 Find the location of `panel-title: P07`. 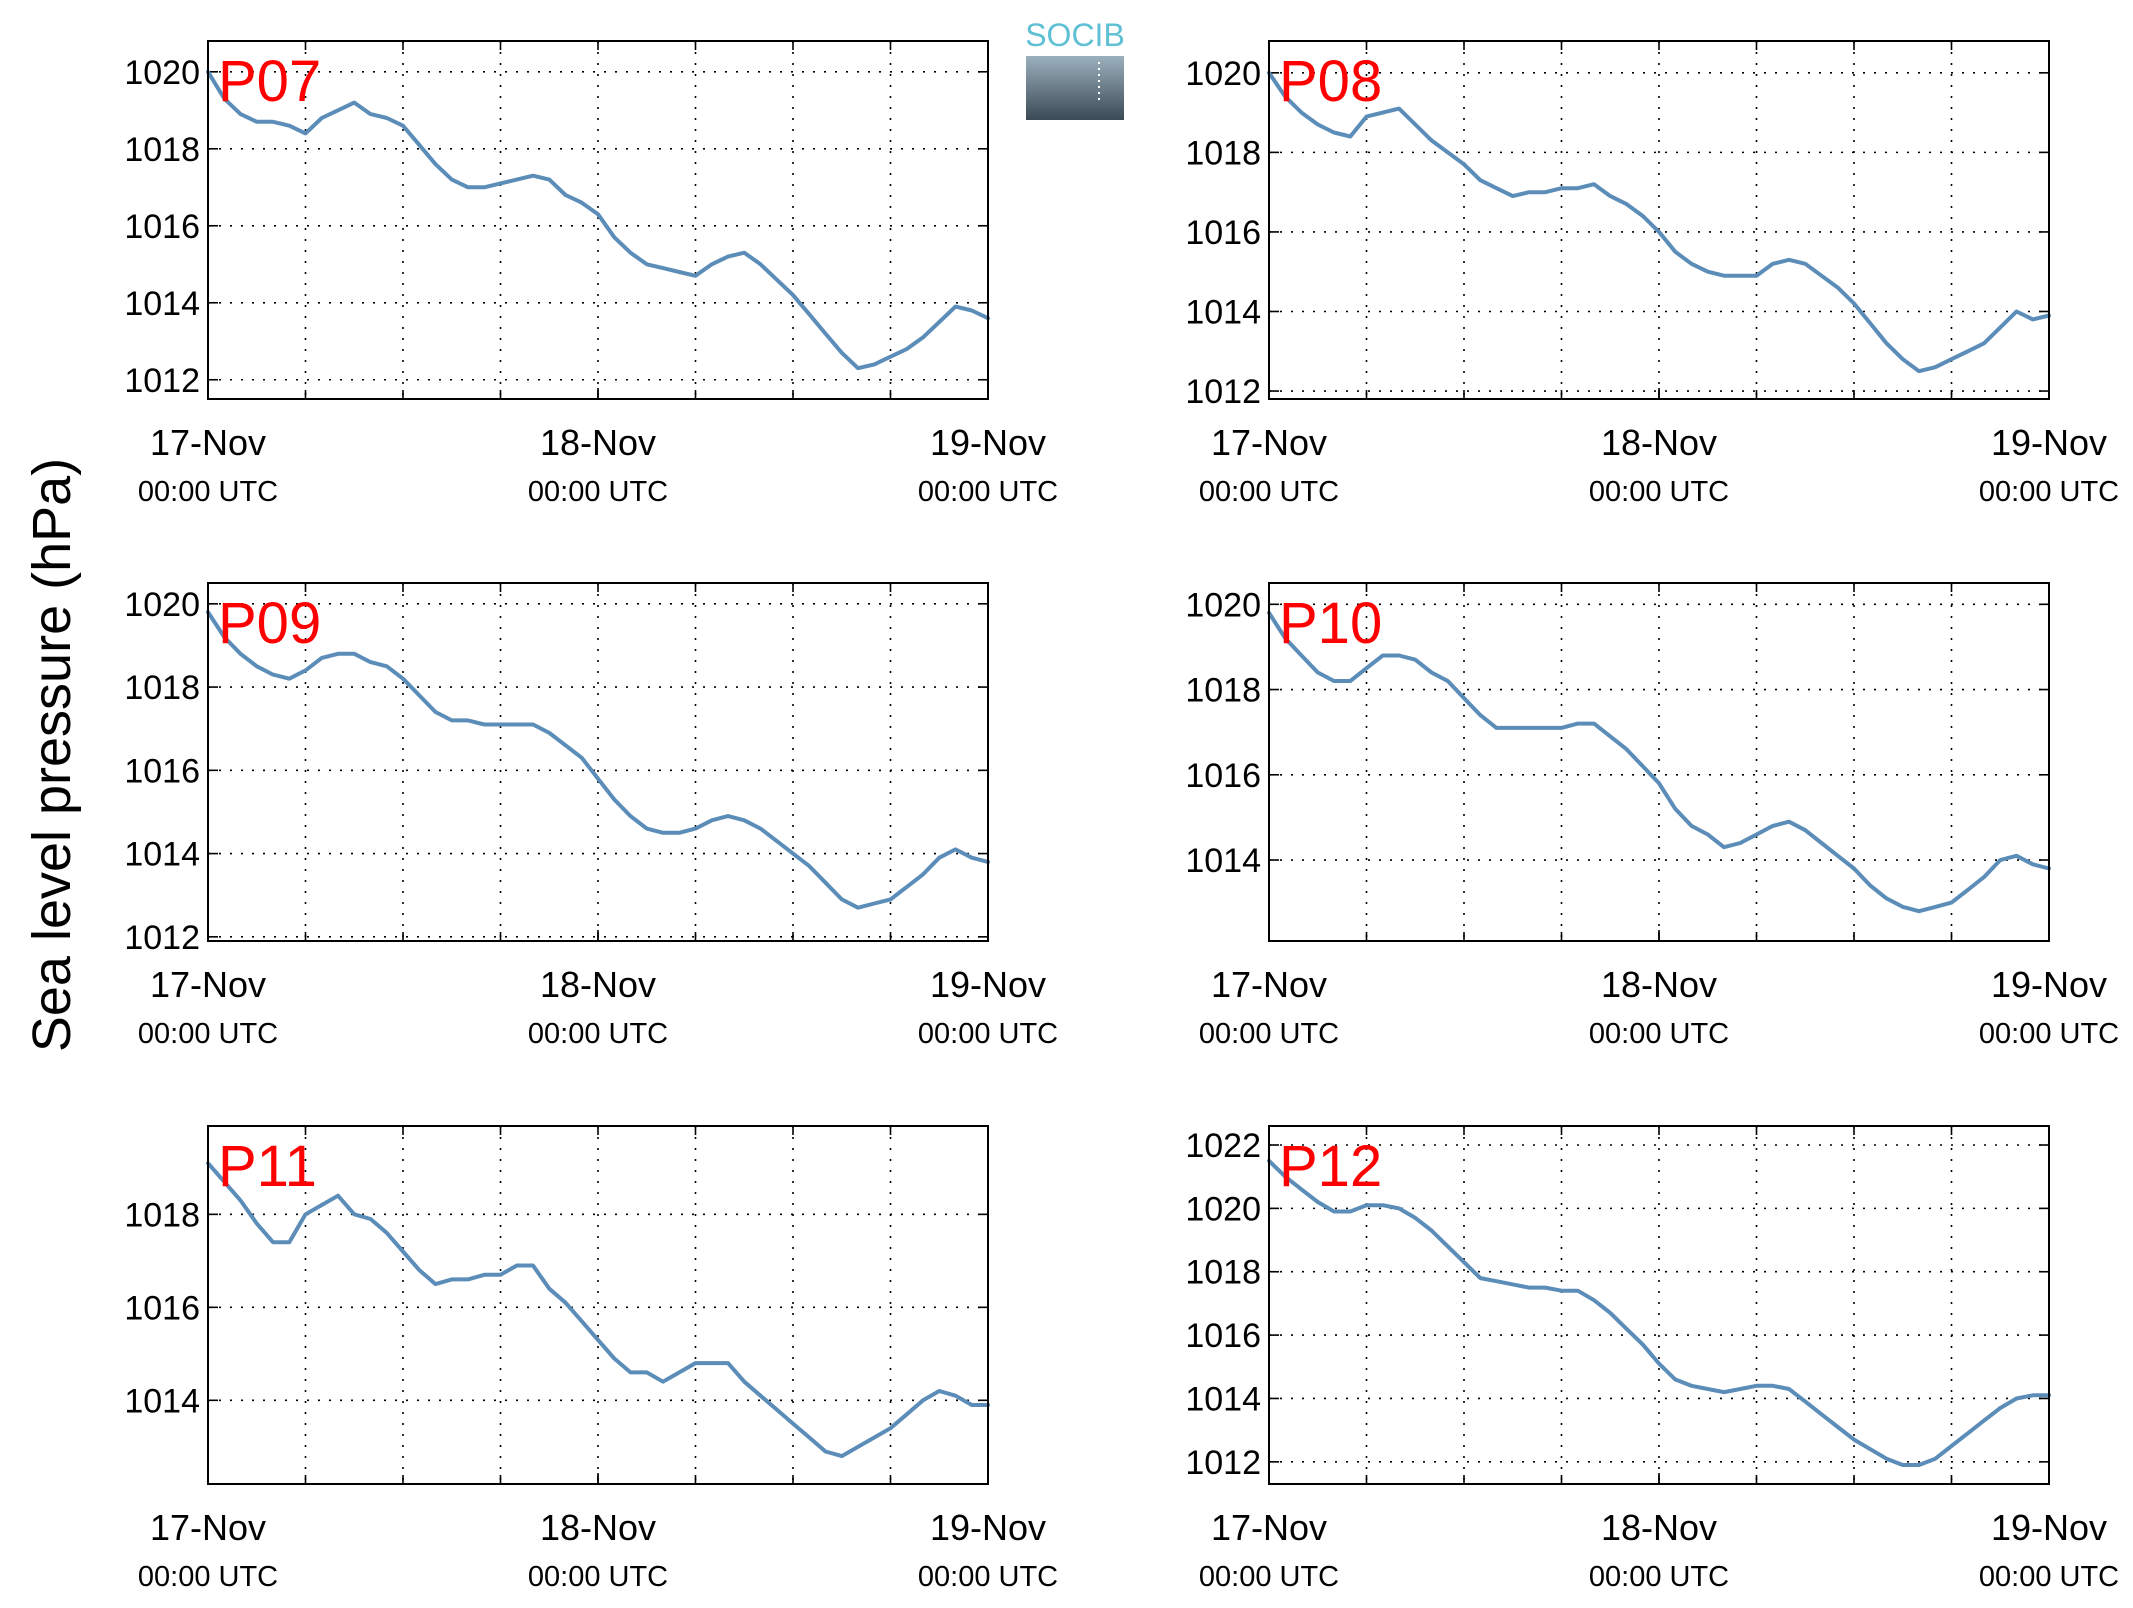

panel-title: P07 is located at coordinates (269, 81).